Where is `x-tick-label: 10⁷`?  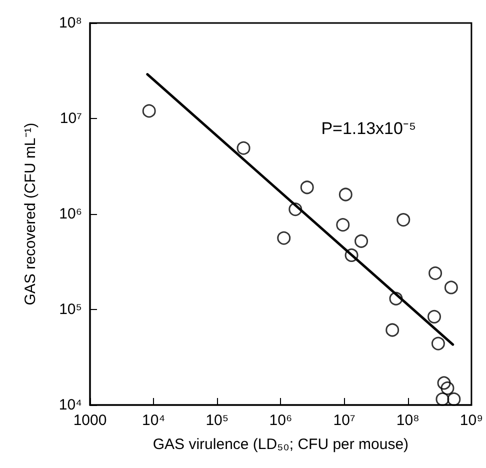 x-tick-label: 10⁷ is located at coordinates (344, 420).